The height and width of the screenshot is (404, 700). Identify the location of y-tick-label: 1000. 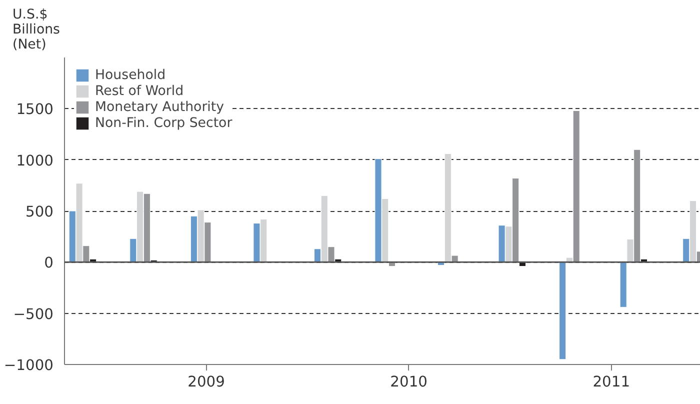
(35, 161).